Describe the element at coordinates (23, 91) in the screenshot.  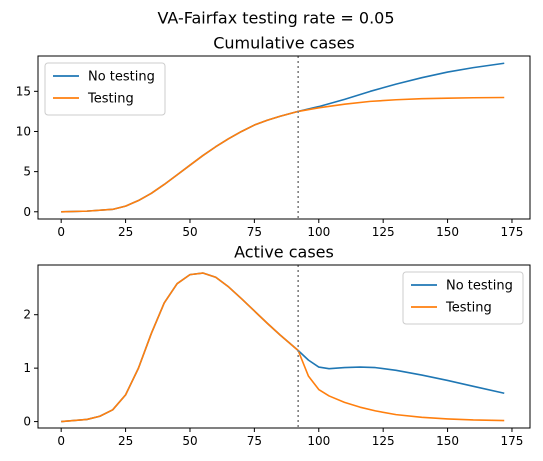
I see `y-tick-label: 15` at that location.